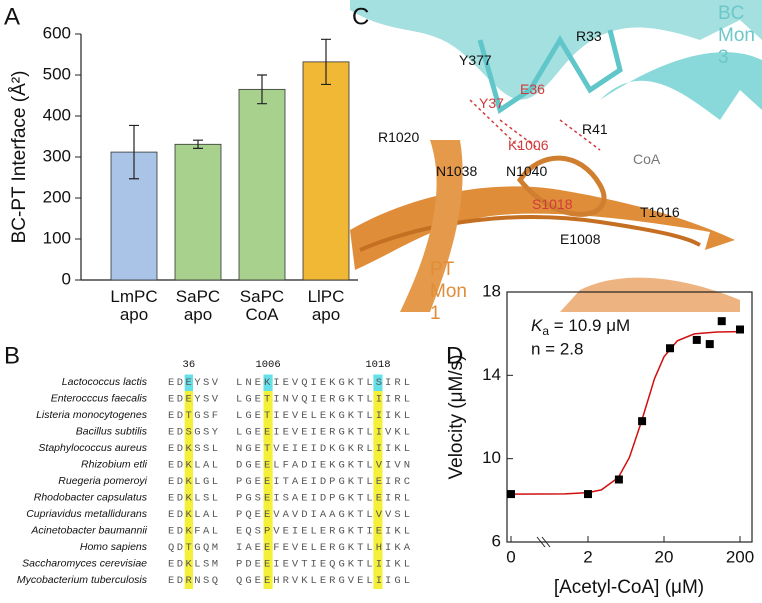  Describe the element at coordinates (323, 449) in the screenshot. I see `sequence: NGETVEIEIDKGKRLIIKL` at that location.